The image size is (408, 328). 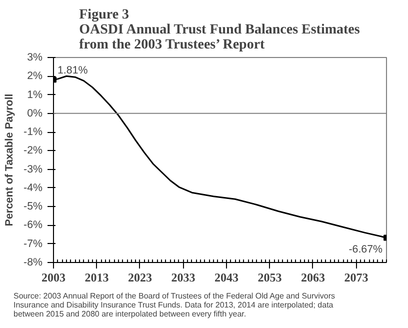 What do you see at coordinates (35, 94) in the screenshot?
I see `y-tick-label: 1%` at bounding box center [35, 94].